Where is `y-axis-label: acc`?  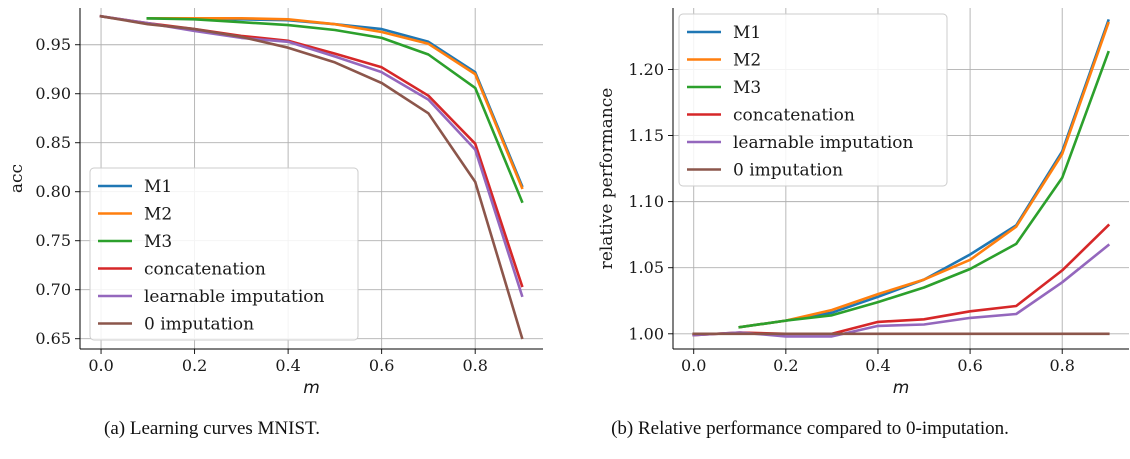 y-axis-label: acc is located at coordinates (17, 178).